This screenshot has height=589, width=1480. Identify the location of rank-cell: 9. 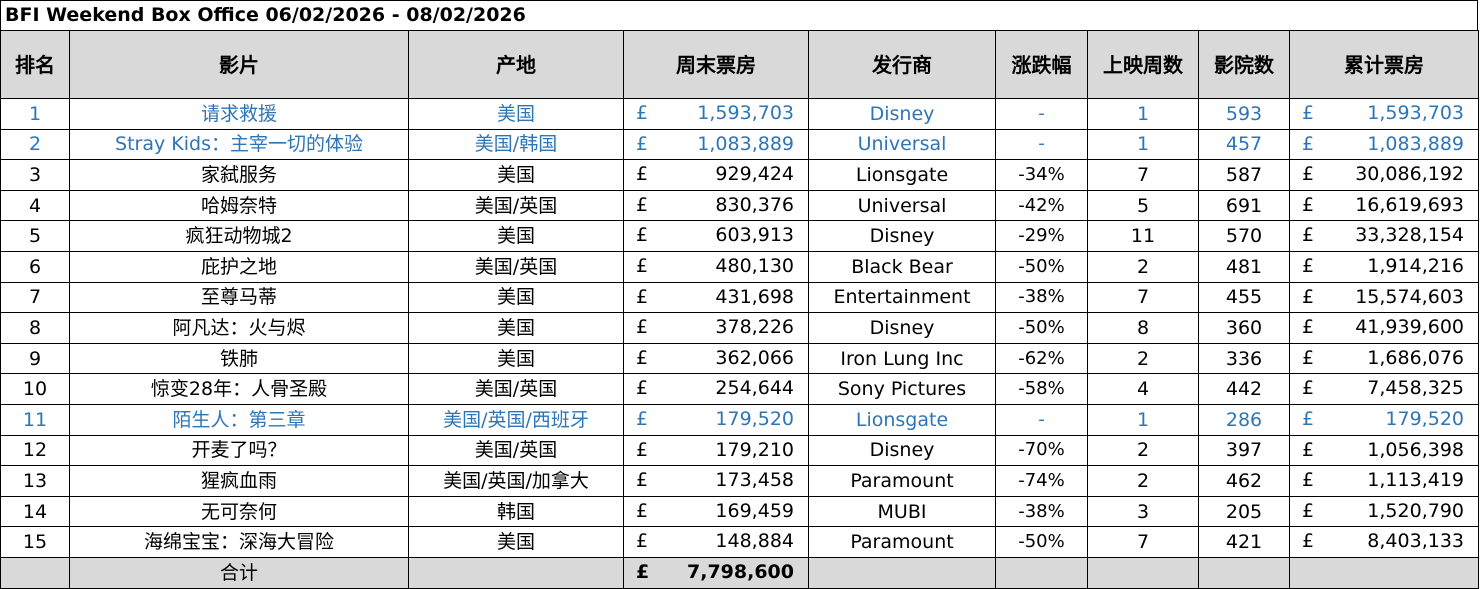
(35, 358).